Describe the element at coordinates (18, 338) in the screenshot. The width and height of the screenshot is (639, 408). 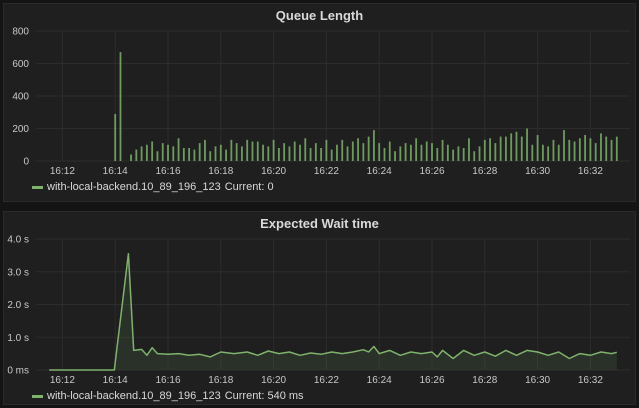
I see `y-tick-label: 1.0 s` at that location.